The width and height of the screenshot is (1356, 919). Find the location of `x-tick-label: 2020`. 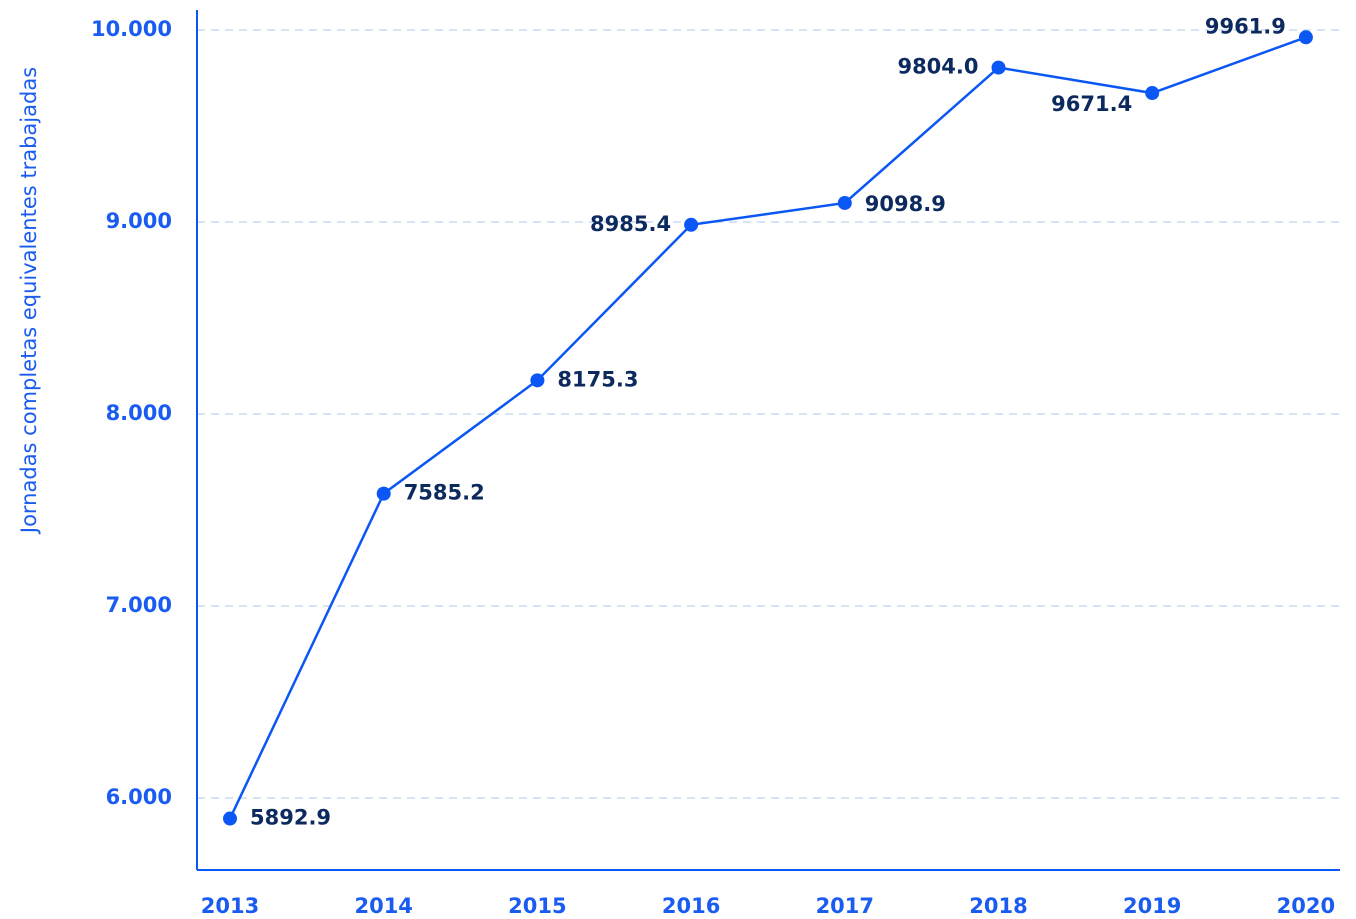

x-tick-label: 2020 is located at coordinates (1306, 906).